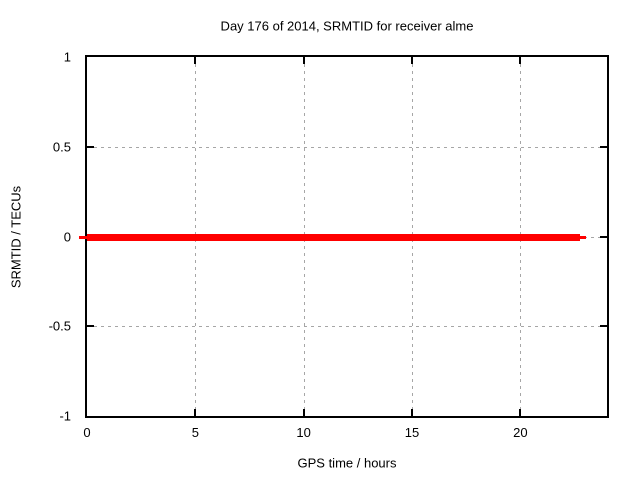 This screenshot has height=480, width=640. I want to click on x-tick-label: 0, so click(87, 432).